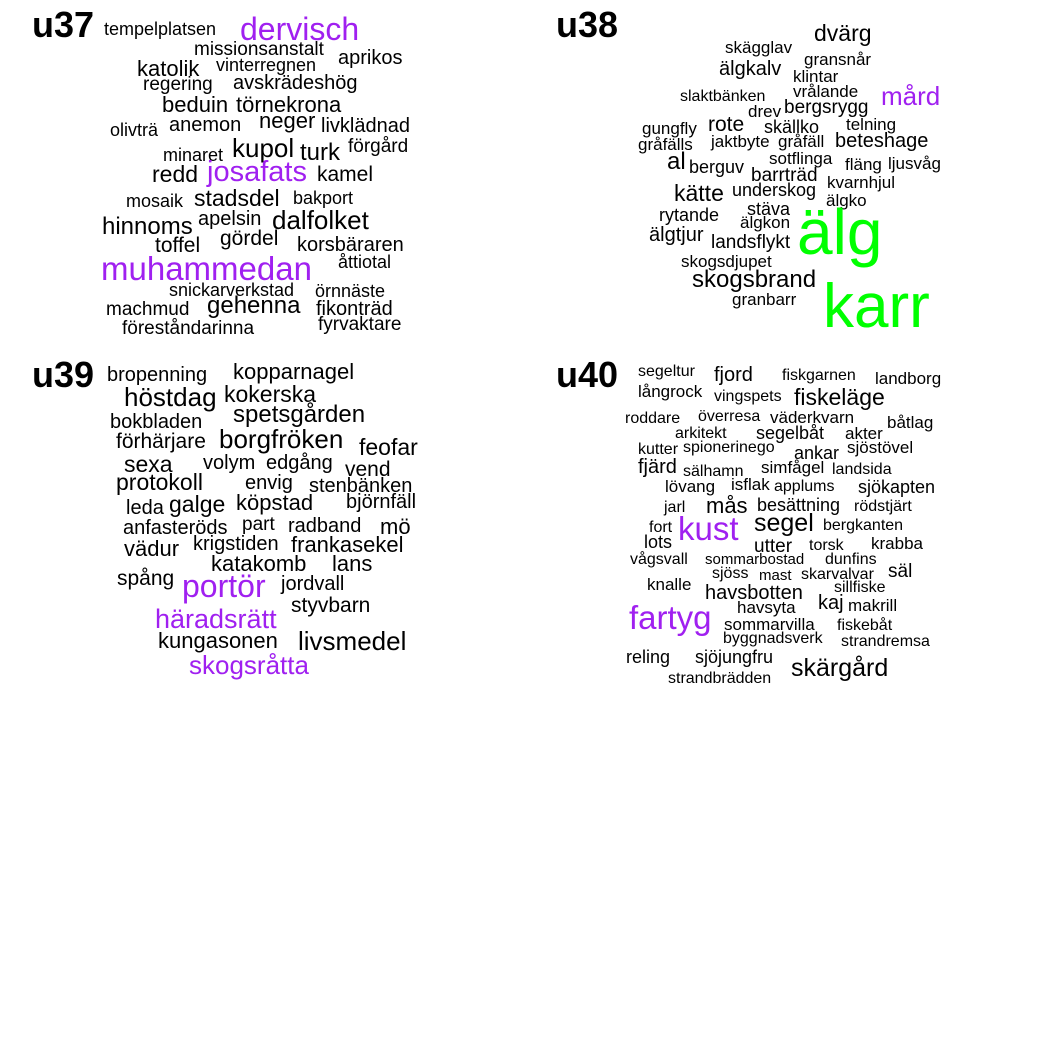 The width and height of the screenshot is (1050, 1050). Describe the element at coordinates (395, 526) in the screenshot. I see `word: mö` at that location.